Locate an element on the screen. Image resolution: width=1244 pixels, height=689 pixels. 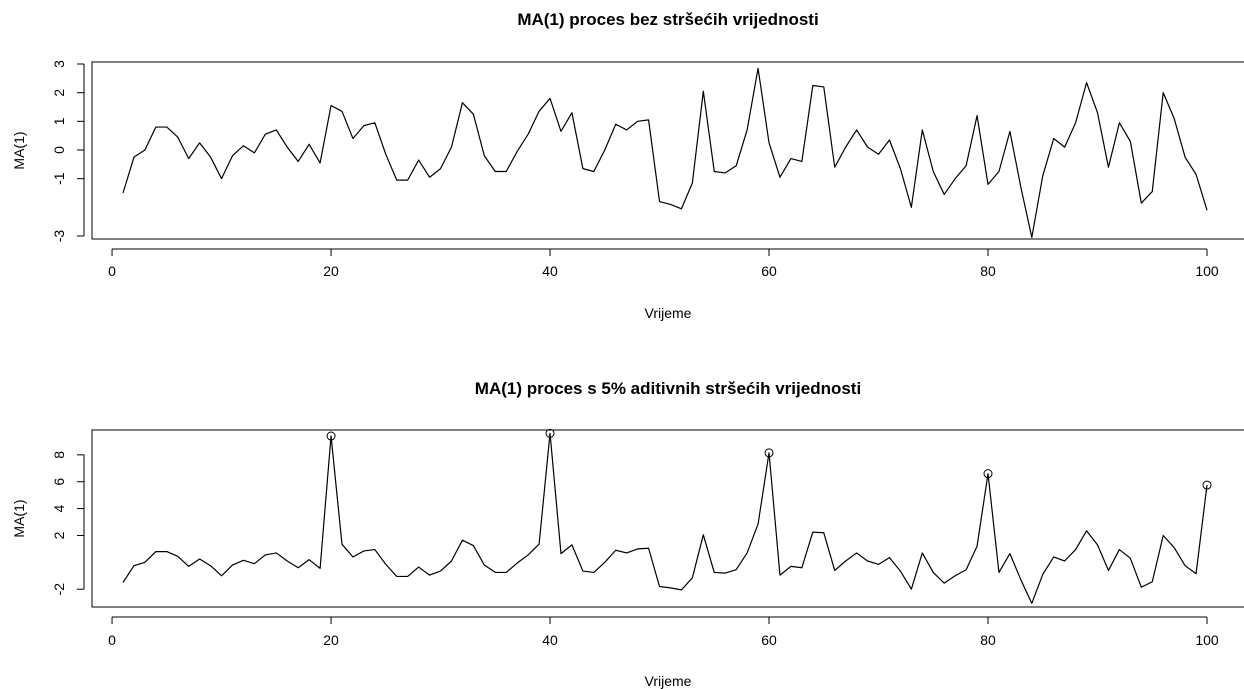
y-tick-label: 0 is located at coordinates (59, 150).